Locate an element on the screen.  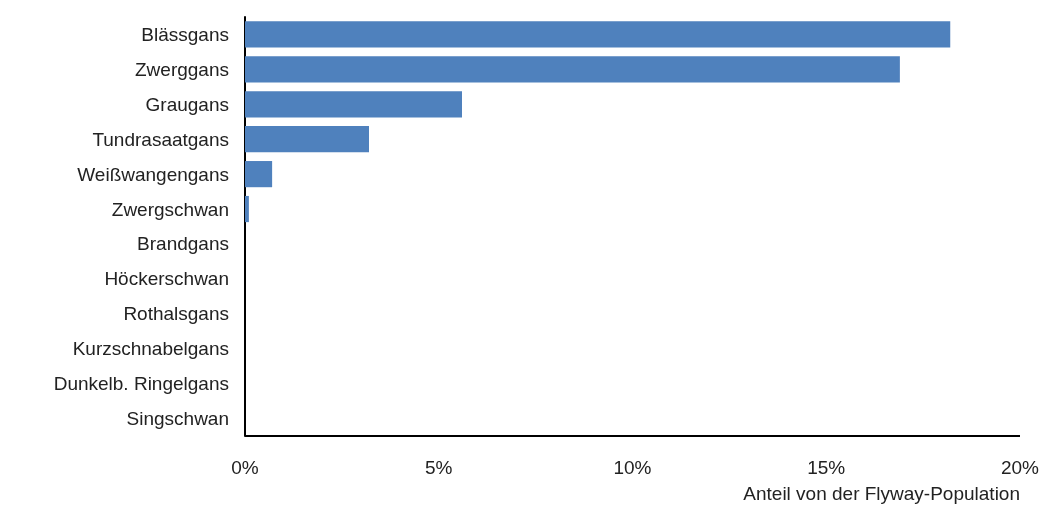
y-tick-label: Zwerggans is located at coordinates (182, 69).